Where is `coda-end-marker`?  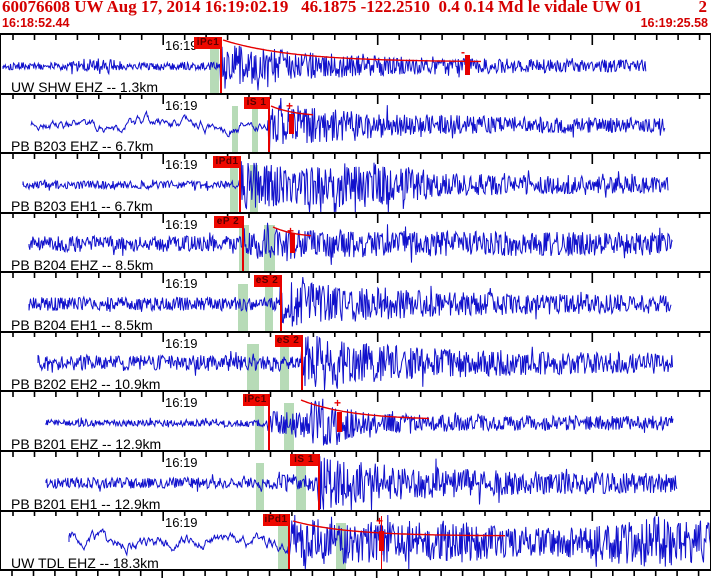 coda-end-marker is located at coordinates (381, 542).